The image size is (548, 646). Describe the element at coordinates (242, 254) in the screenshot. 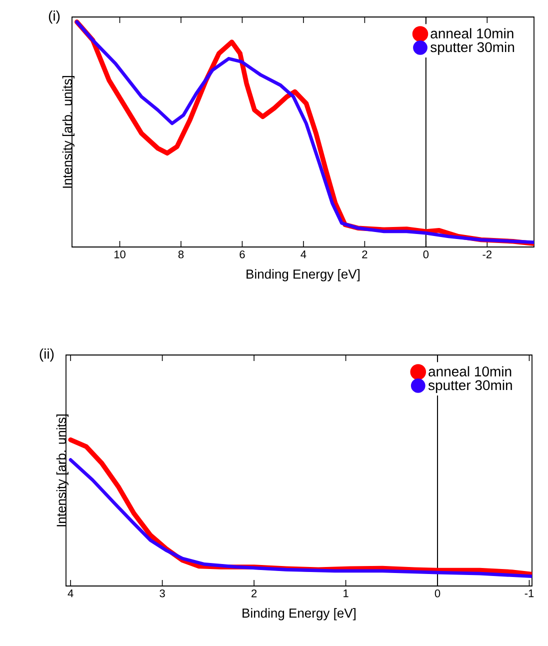

I see `x-tick-label: 6` at that location.